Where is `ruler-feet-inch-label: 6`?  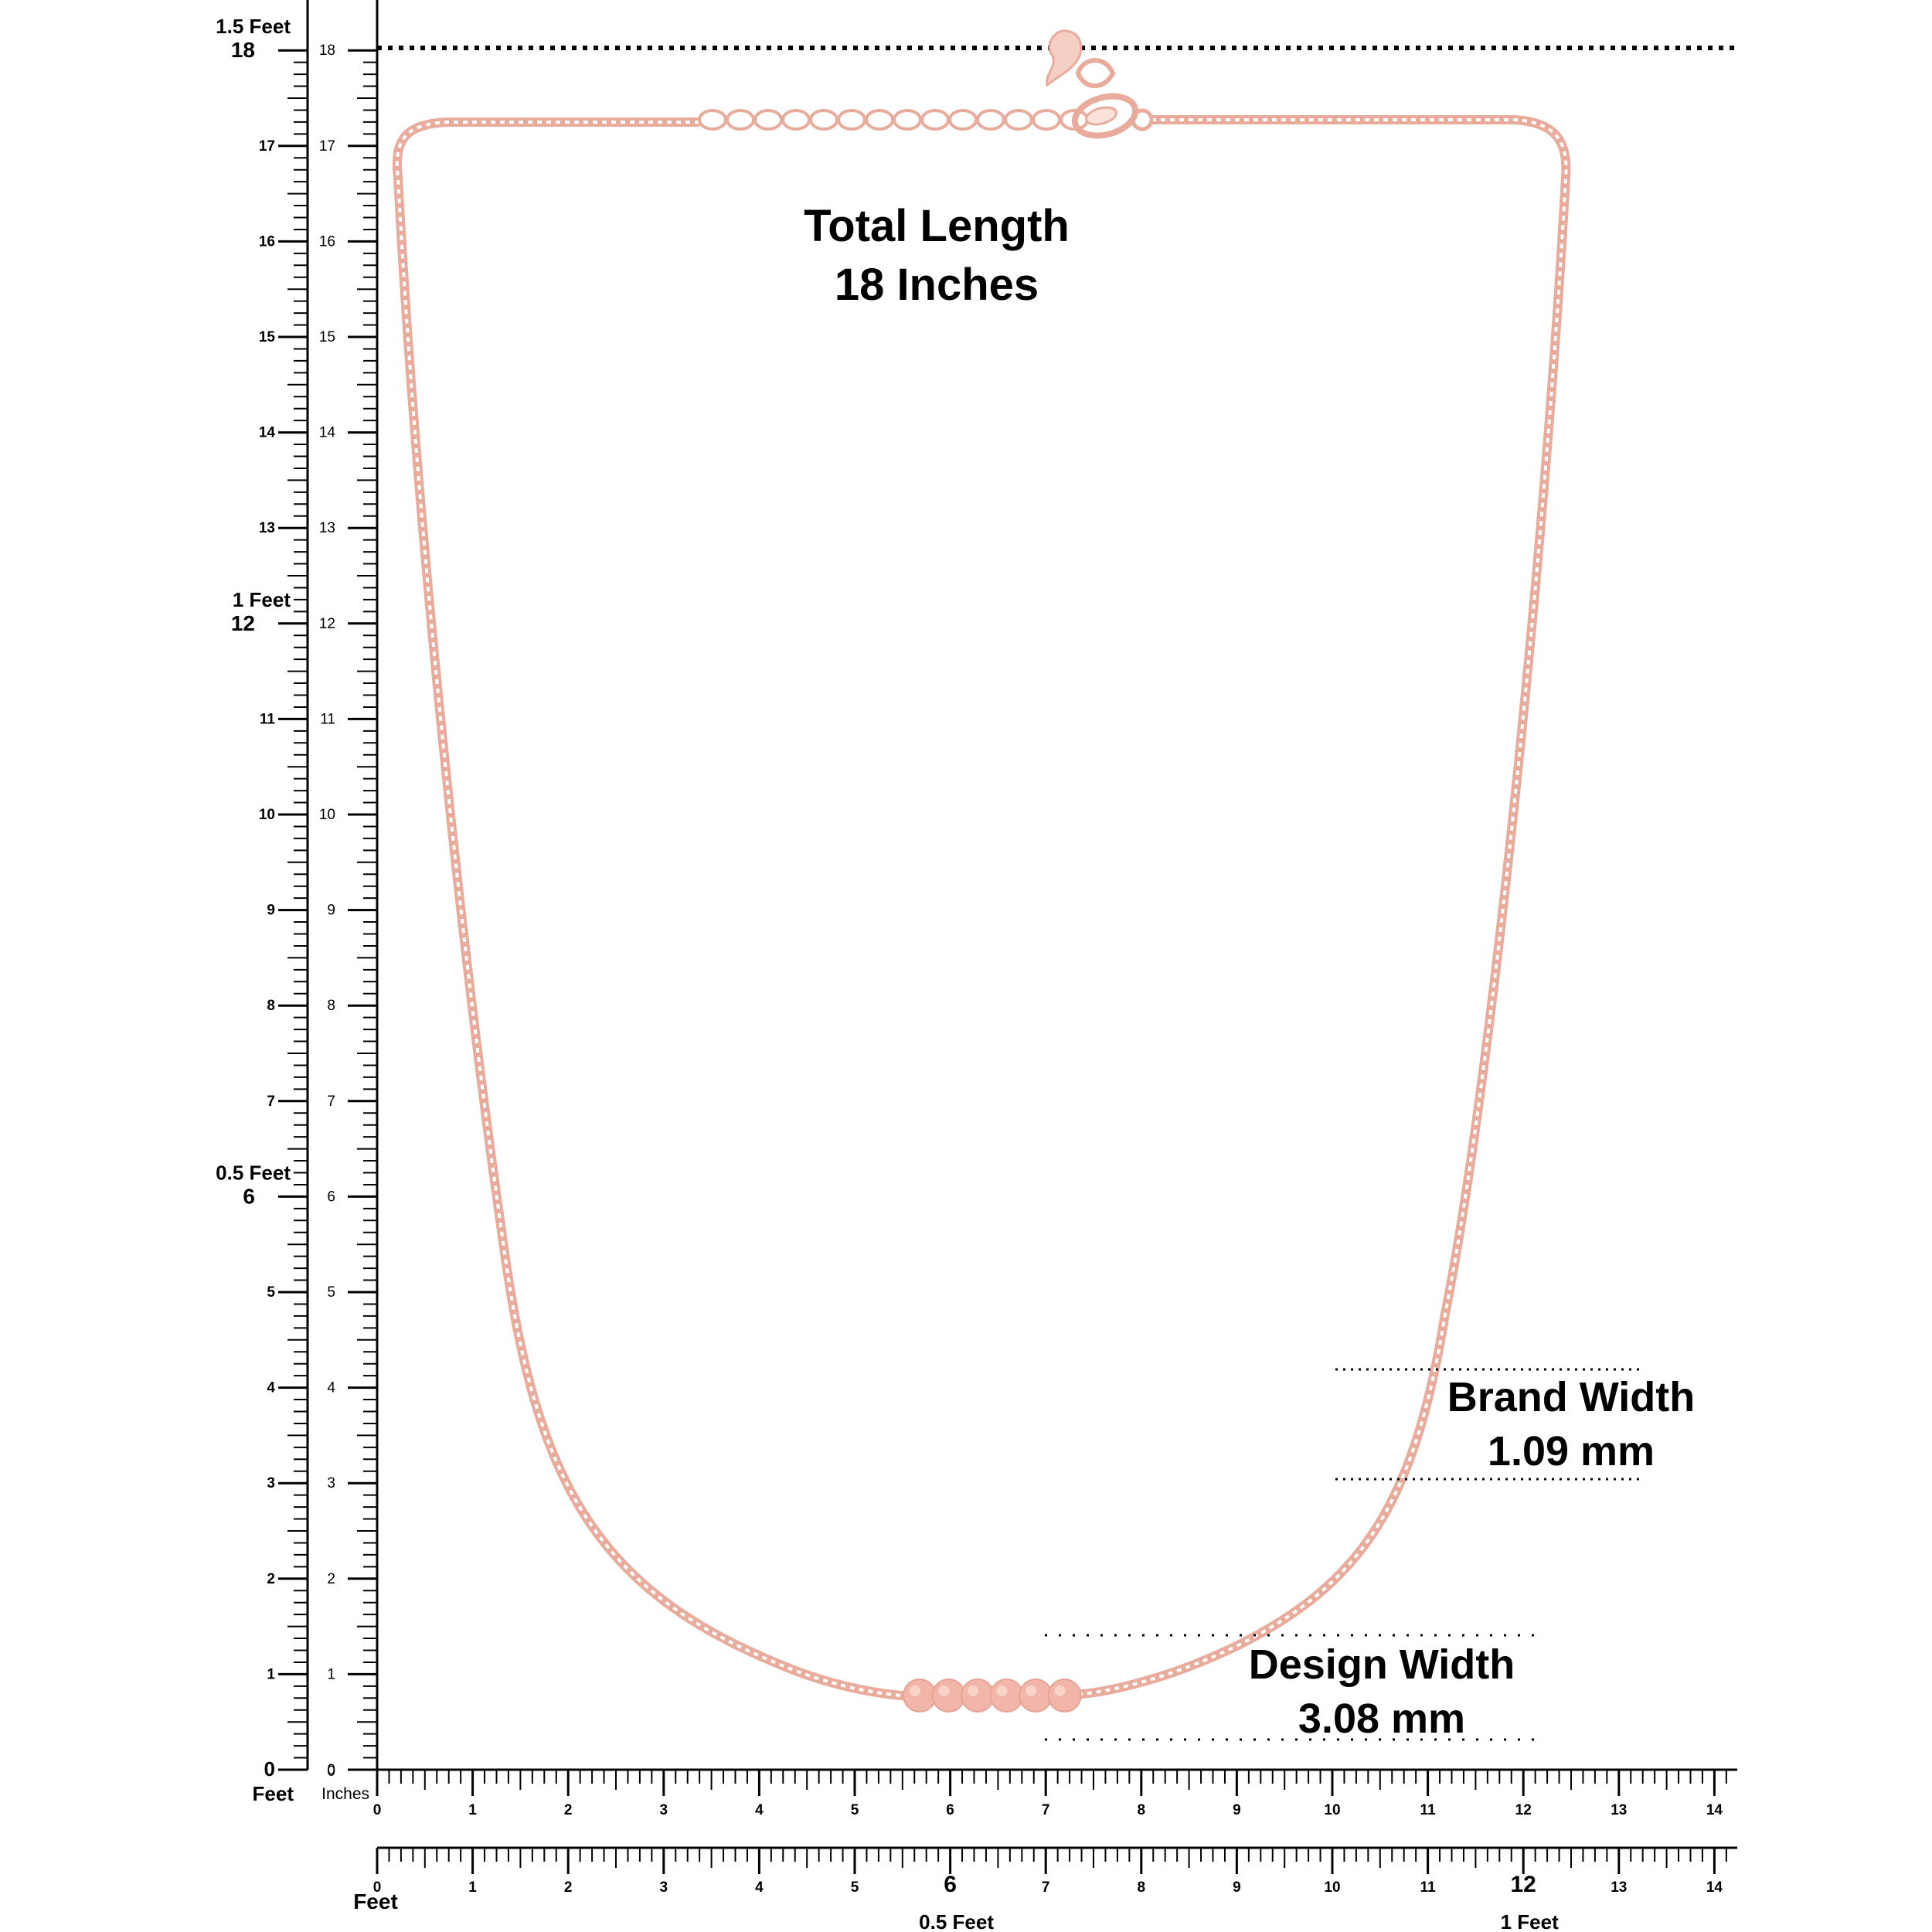
ruler-feet-inch-label: 6 is located at coordinates (249, 1196).